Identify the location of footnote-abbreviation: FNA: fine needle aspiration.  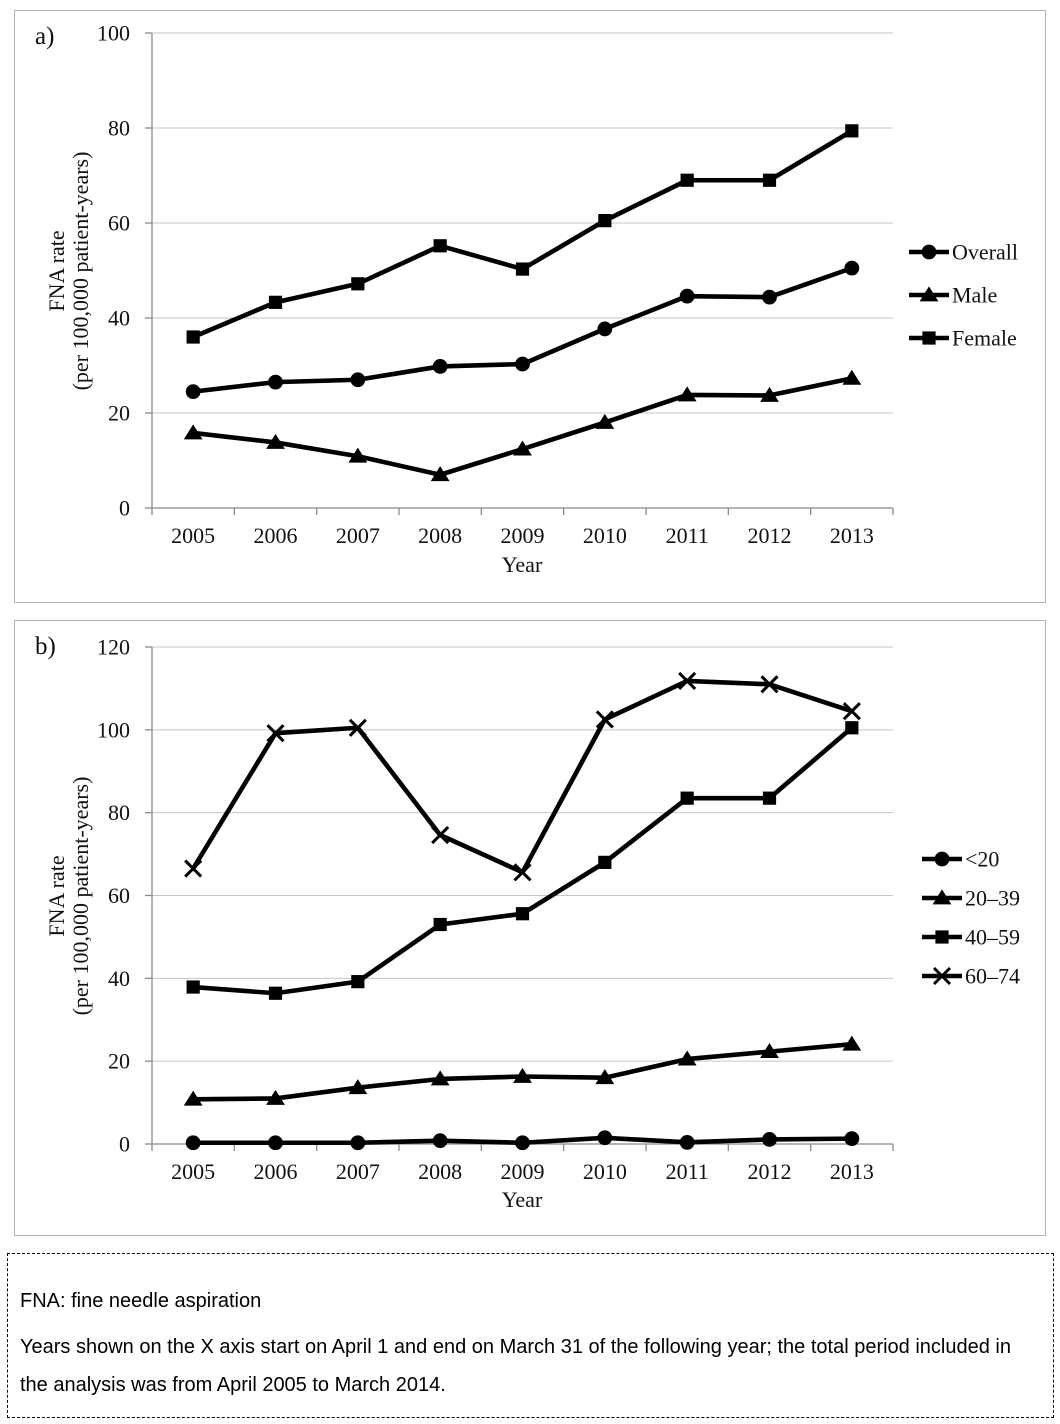
(141, 1301).